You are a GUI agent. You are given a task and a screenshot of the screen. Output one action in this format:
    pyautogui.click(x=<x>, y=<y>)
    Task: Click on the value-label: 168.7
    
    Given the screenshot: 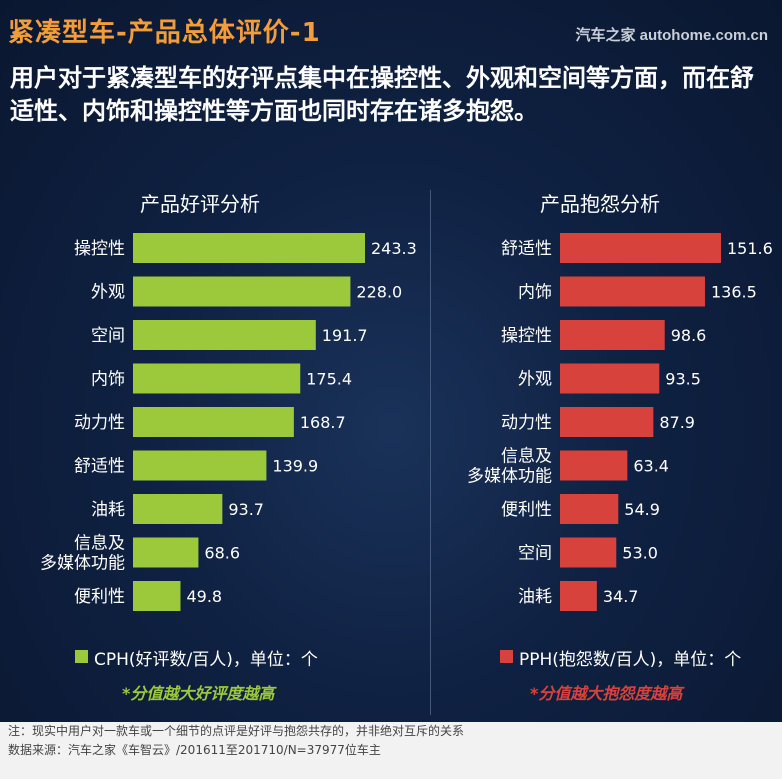 What is the action you would take?
    pyautogui.click(x=323, y=422)
    